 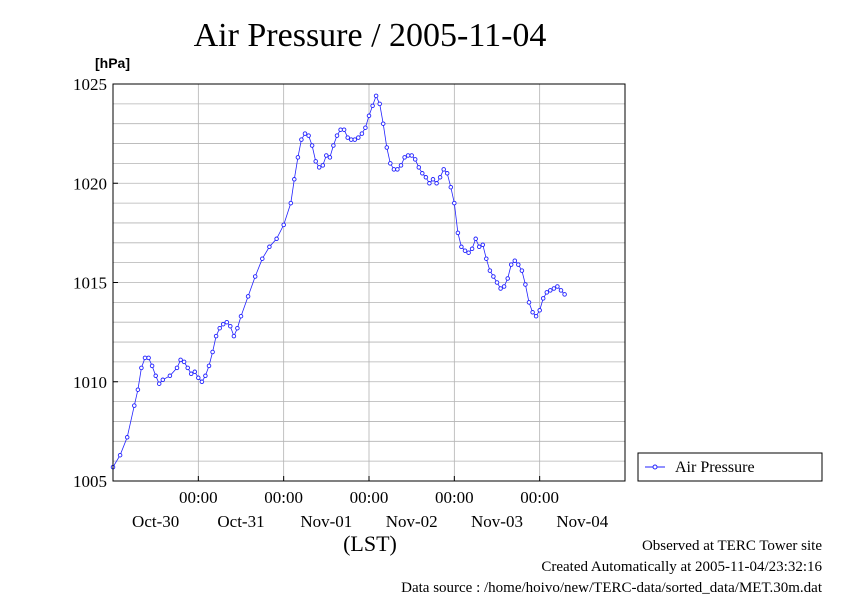 I want to click on x-tick-date-label: Oct-31, so click(x=240, y=521).